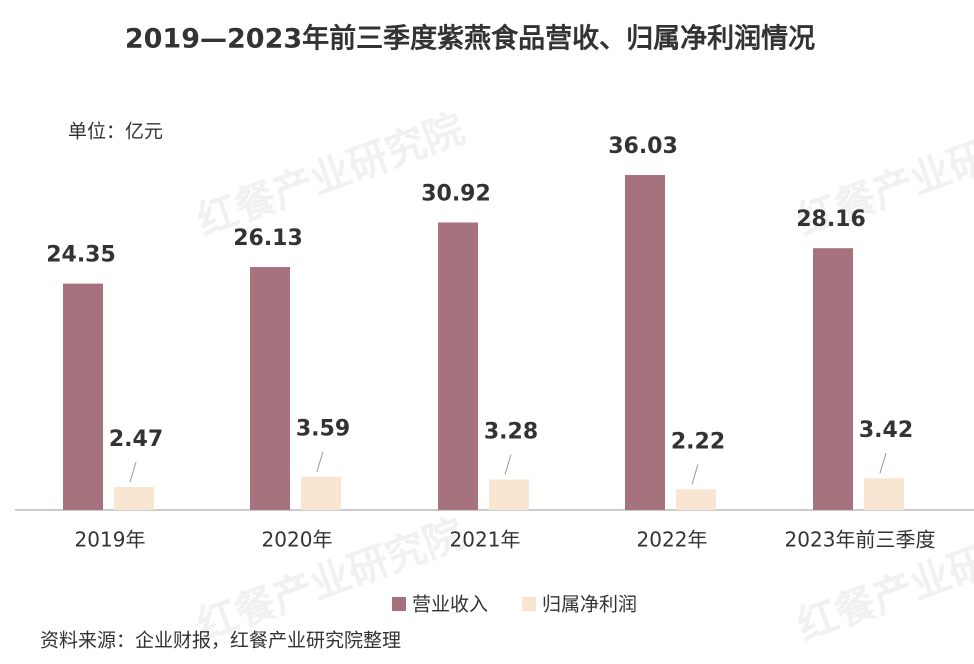  What do you see at coordinates (643, 146) in the screenshot?
I see `data-label: 36.03` at bounding box center [643, 146].